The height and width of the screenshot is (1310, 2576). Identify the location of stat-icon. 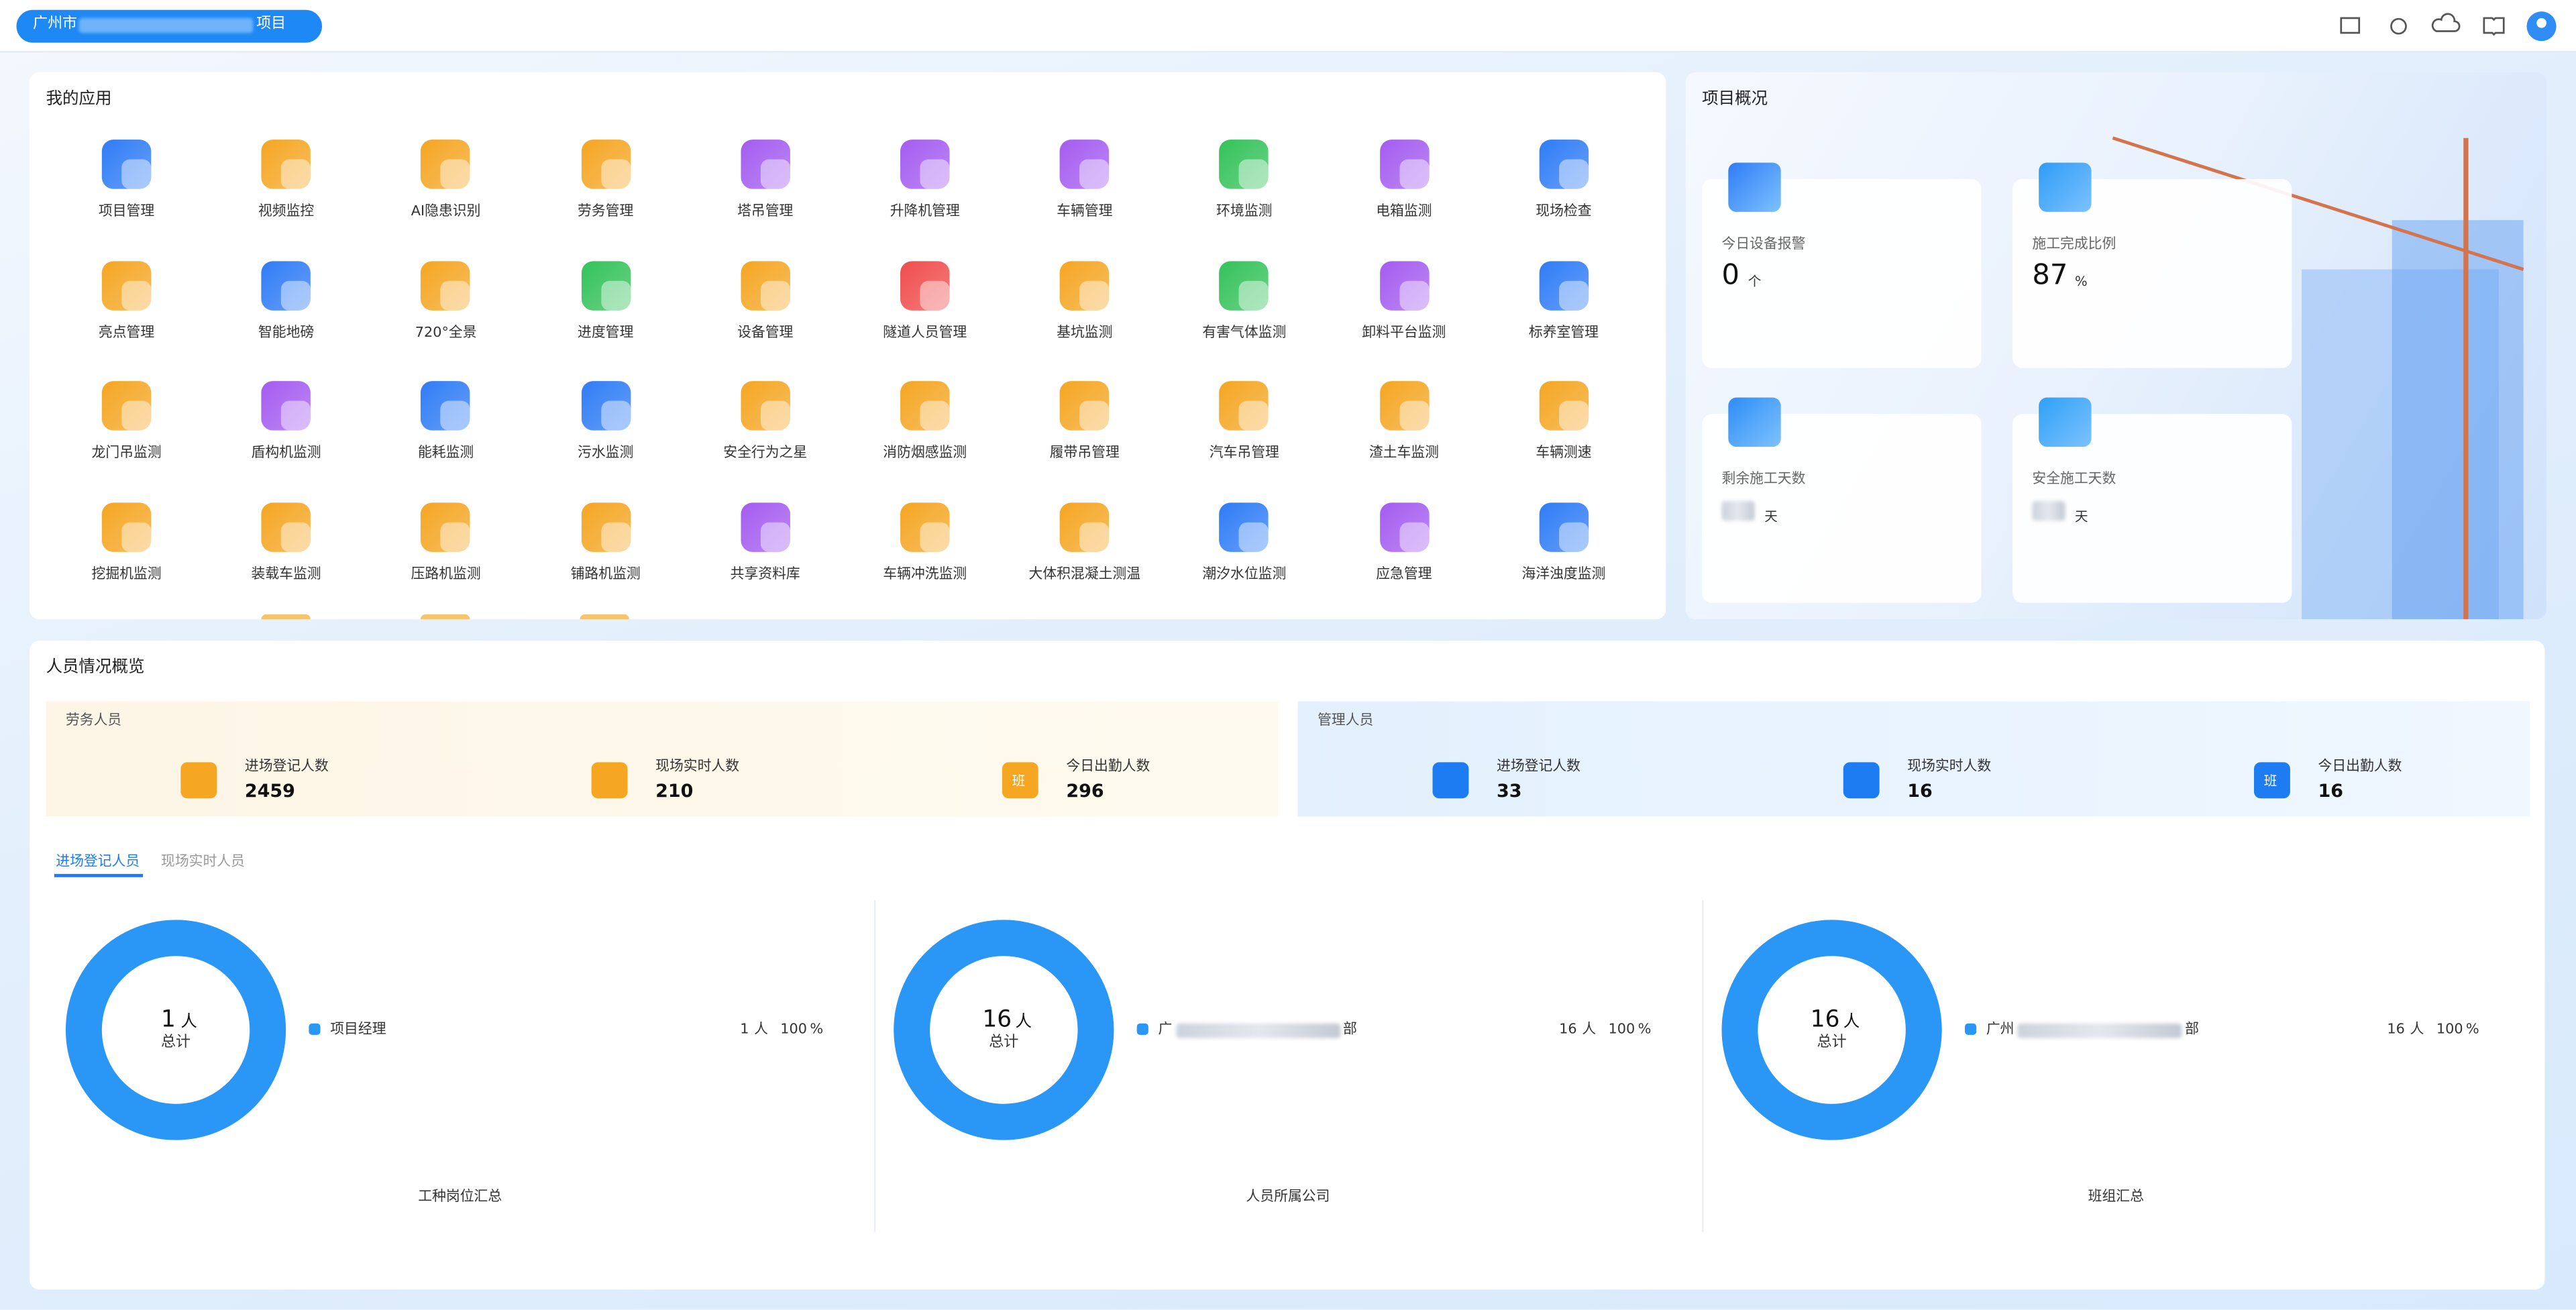
(2272, 780).